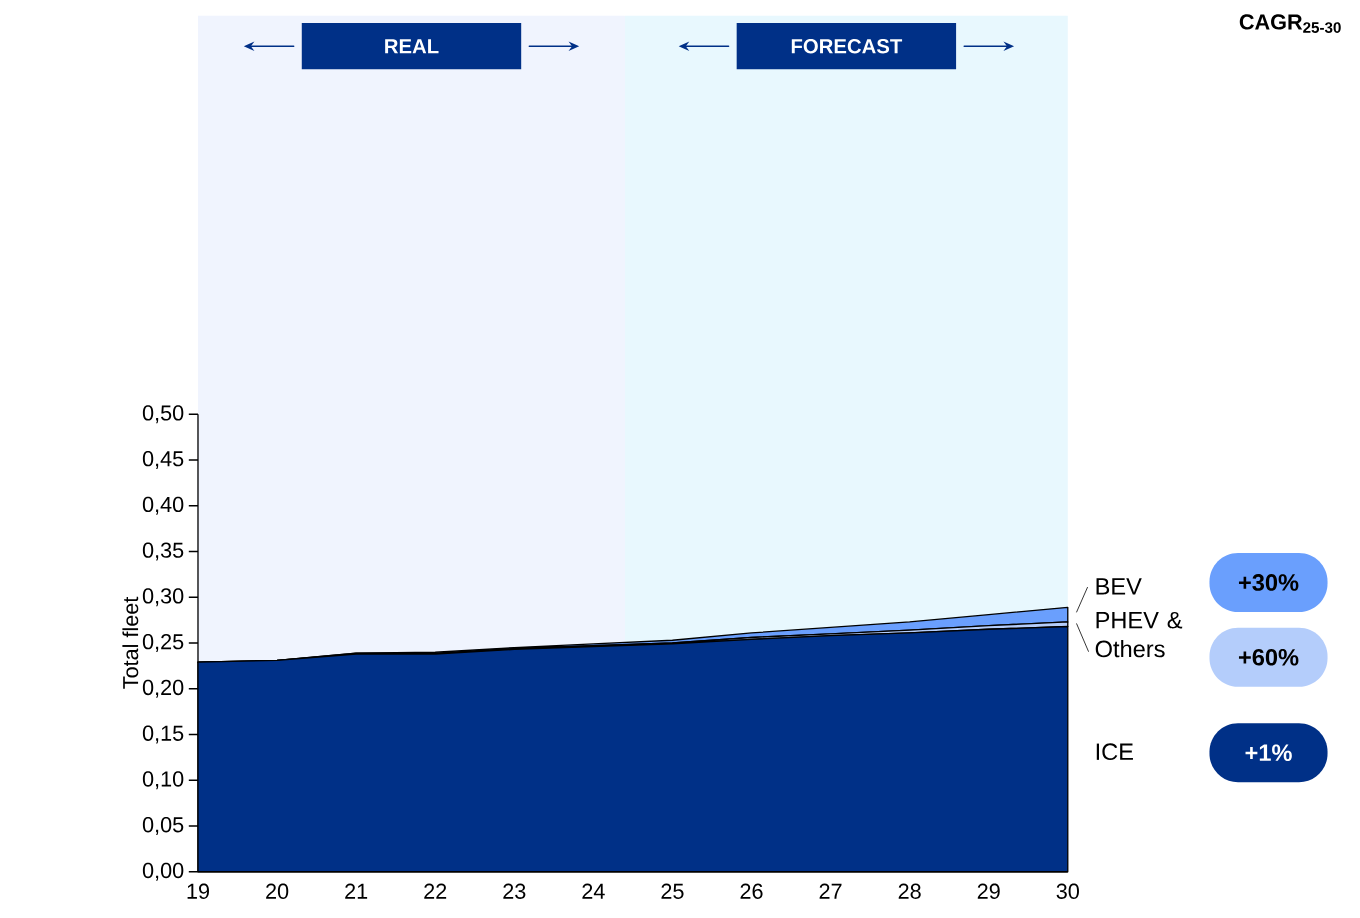 The width and height of the screenshot is (1360, 918). What do you see at coordinates (988, 891) in the screenshot?
I see `x-tick-label: 29` at bounding box center [988, 891].